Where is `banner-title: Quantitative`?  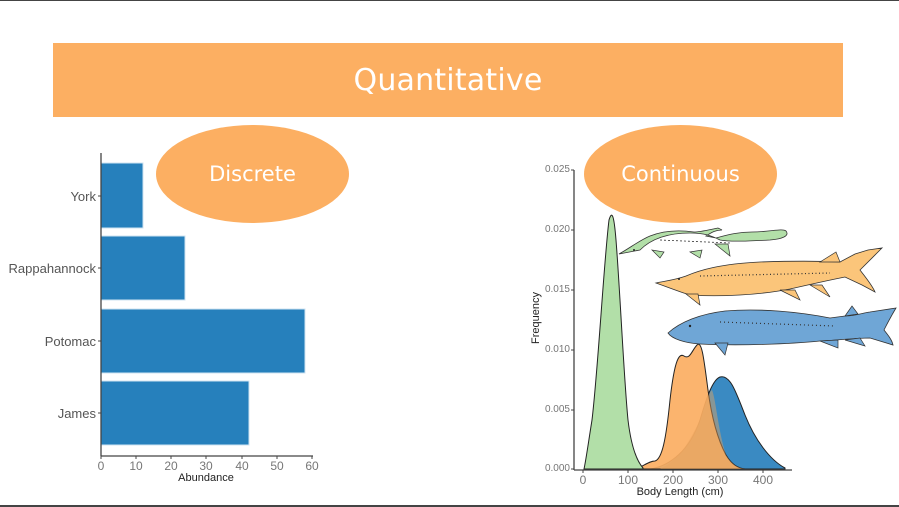
banner-title: Quantitative is located at coordinates (448, 80).